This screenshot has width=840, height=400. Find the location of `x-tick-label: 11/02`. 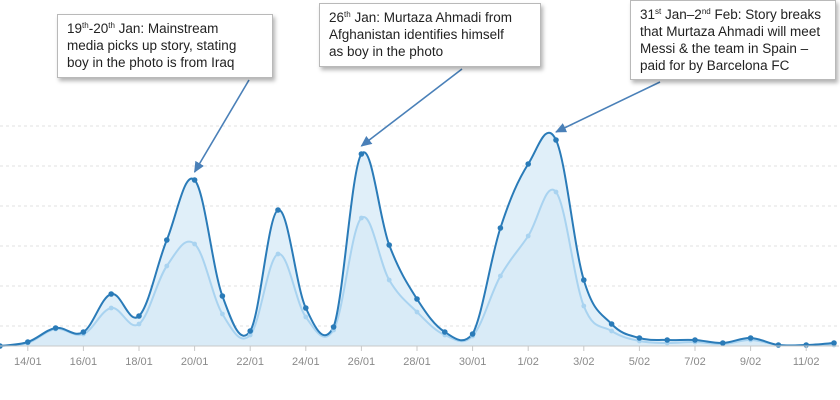

x-tick-label: 11/02 is located at coordinates (806, 362).